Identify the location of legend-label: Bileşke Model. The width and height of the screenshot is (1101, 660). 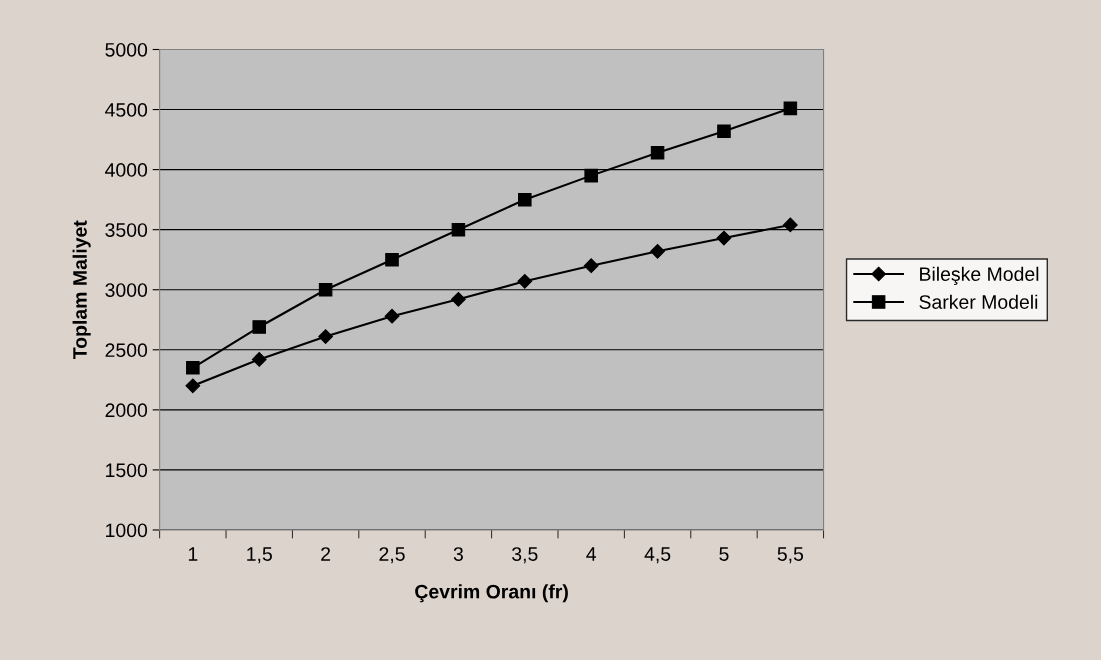
(979, 275).